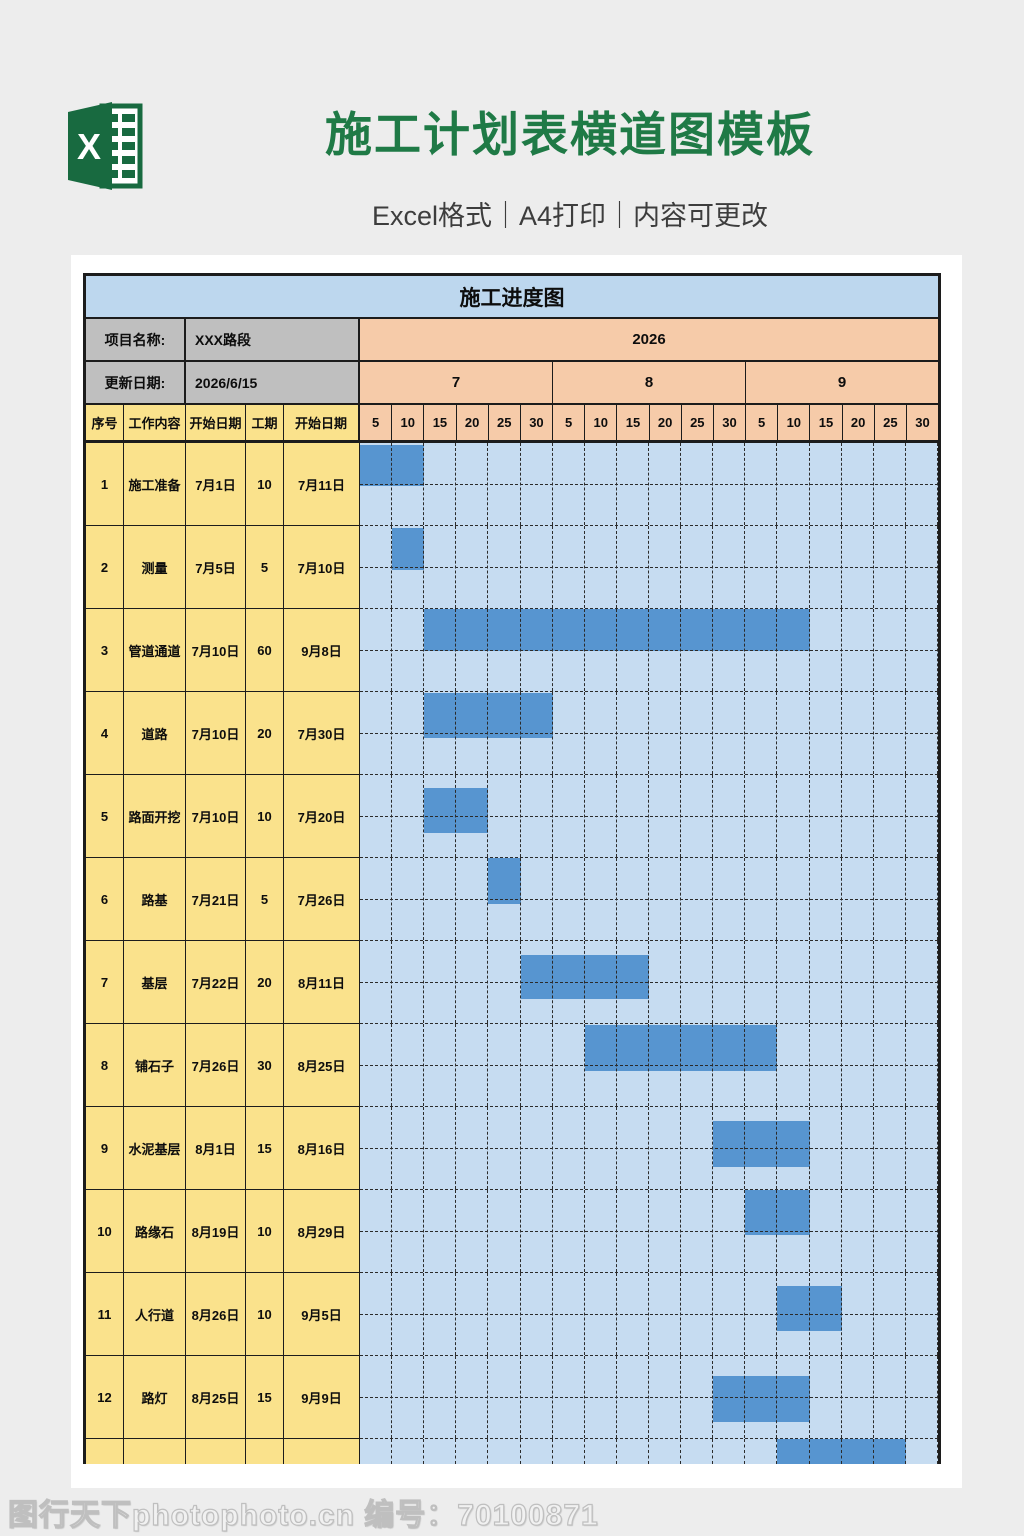  I want to click on duration-cell: 20, so click(265, 982).